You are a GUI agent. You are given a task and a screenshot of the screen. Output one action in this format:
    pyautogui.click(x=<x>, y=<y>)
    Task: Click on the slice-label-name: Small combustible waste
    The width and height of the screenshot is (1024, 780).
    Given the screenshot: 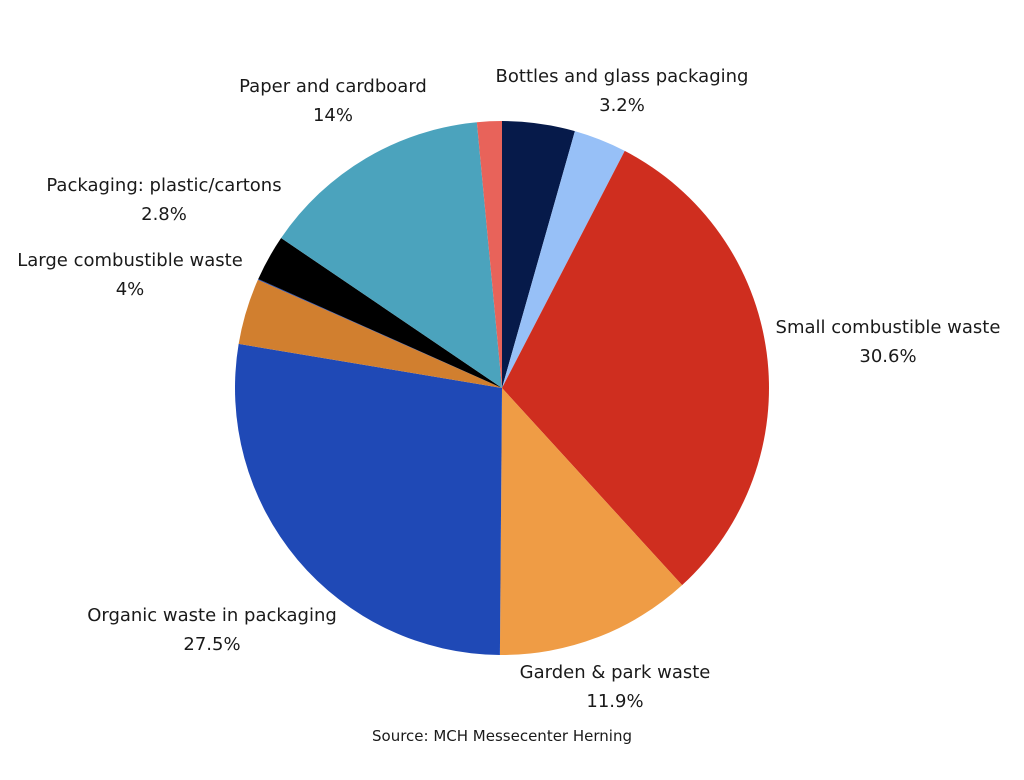 What is the action you would take?
    pyautogui.click(x=888, y=327)
    